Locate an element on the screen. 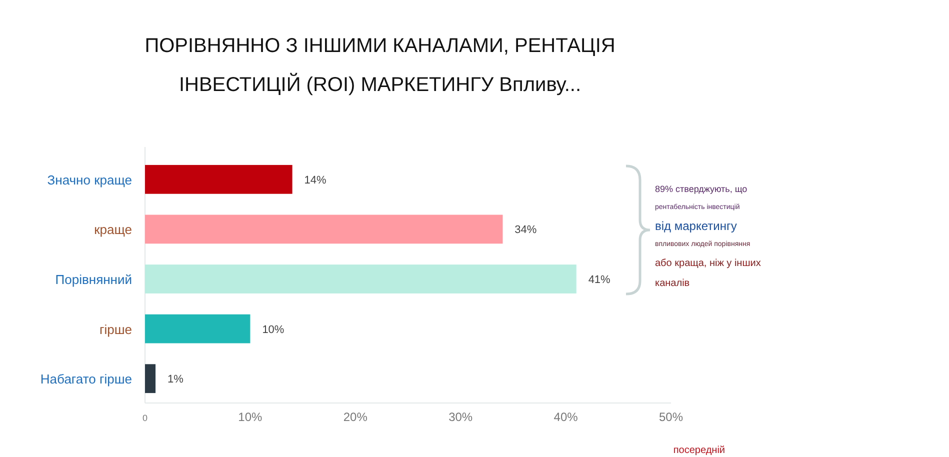 This screenshot has height=457, width=949. data-label: 10% is located at coordinates (273, 330).